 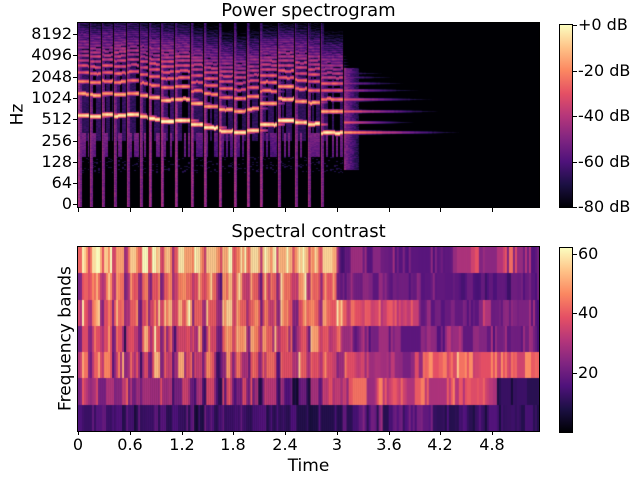 I want to click on y-tick-label: 8192, so click(x=51, y=33).